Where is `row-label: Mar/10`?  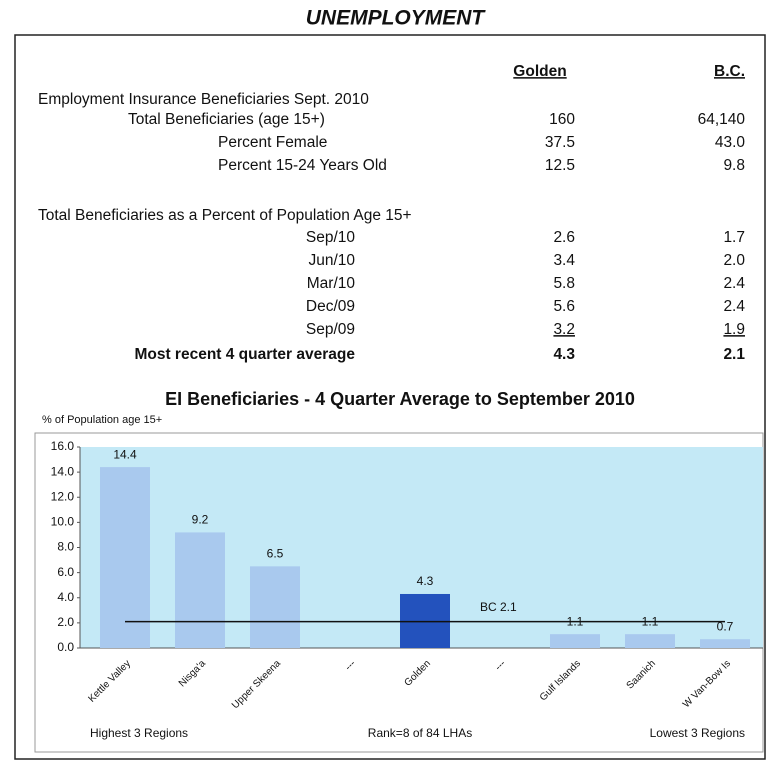 row-label: Mar/10 is located at coordinates (331, 283).